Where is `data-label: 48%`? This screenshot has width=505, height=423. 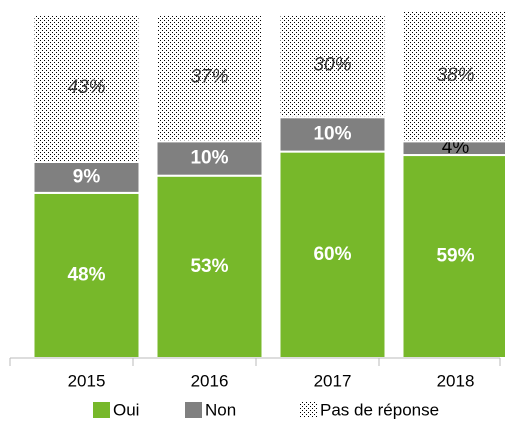 data-label: 48% is located at coordinates (86, 274).